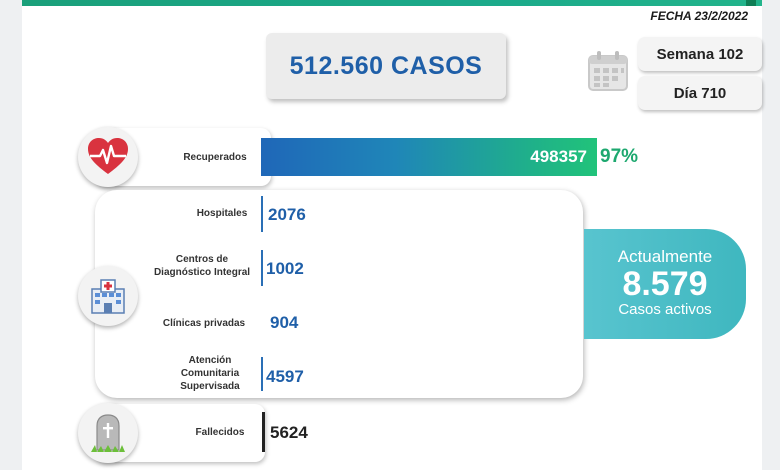 The height and width of the screenshot is (470, 780). Describe the element at coordinates (699, 16) in the screenshot. I see `date-label: FECHA 23/2/2022` at that location.